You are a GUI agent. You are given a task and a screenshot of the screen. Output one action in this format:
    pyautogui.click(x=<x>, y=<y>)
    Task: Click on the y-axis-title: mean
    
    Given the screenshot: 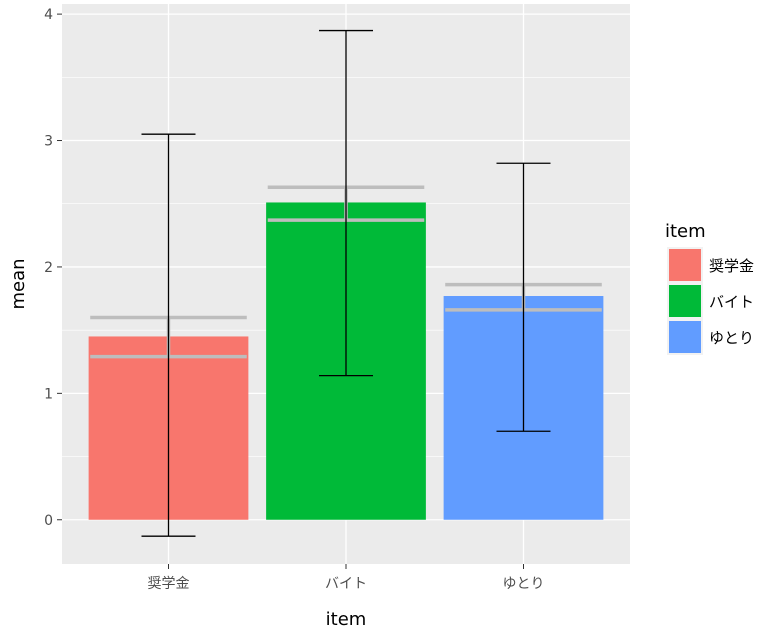 What is the action you would take?
    pyautogui.click(x=18, y=283)
    